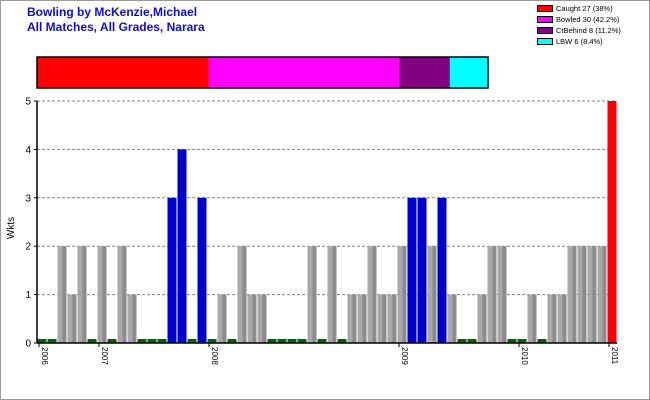  Describe the element at coordinates (104, 356) in the screenshot. I see `x-tick-label-2007: 2007` at that location.